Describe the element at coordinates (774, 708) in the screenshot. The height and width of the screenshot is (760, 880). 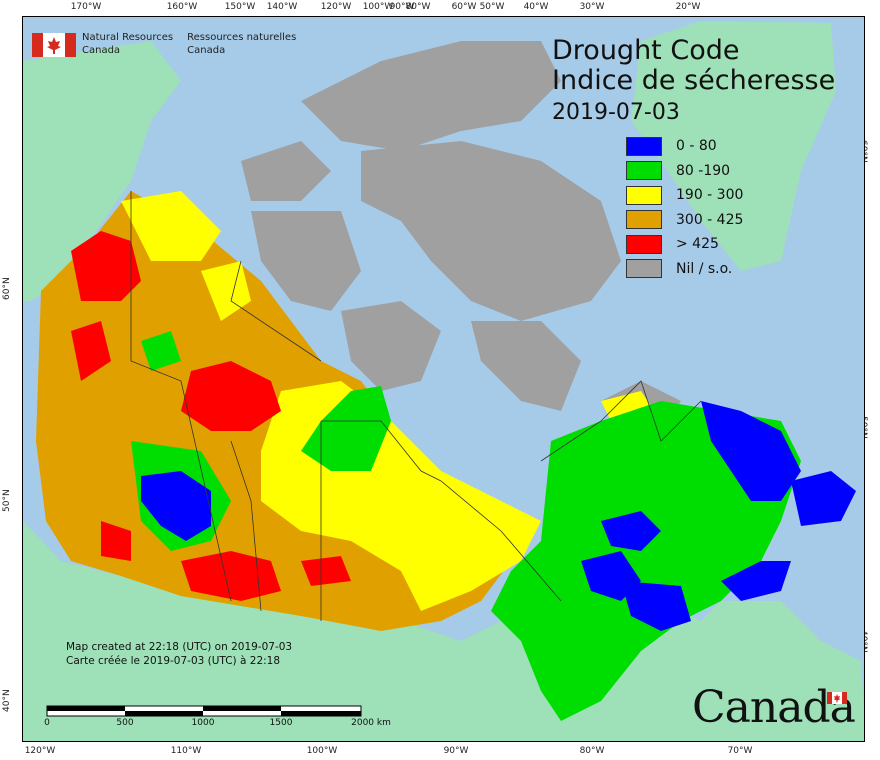
I see `canada-wordmark: Canada` at that location.